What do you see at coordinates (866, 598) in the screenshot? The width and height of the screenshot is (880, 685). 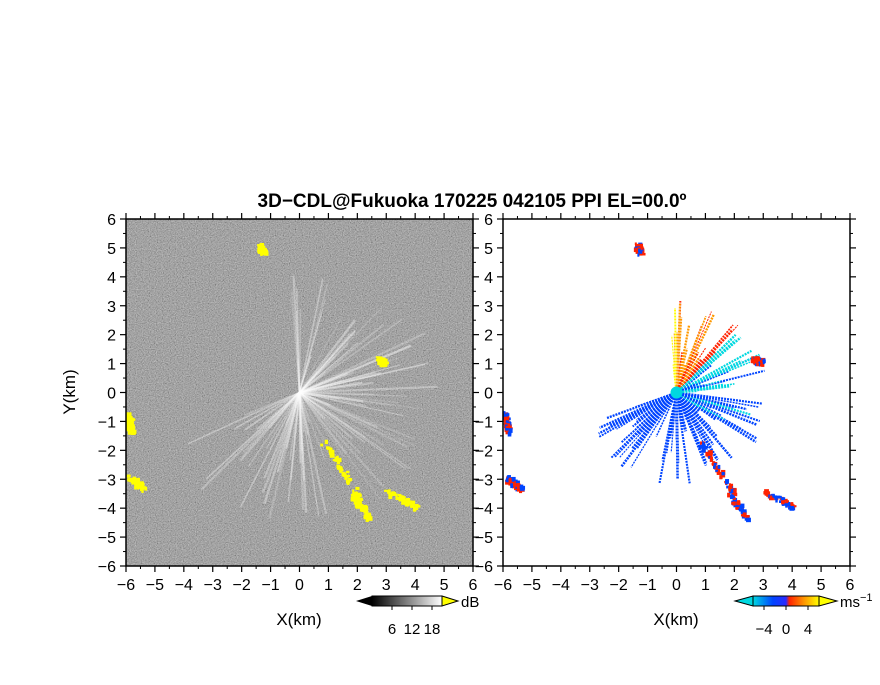 I see `velocity-unit-exponent: −1` at bounding box center [866, 598].